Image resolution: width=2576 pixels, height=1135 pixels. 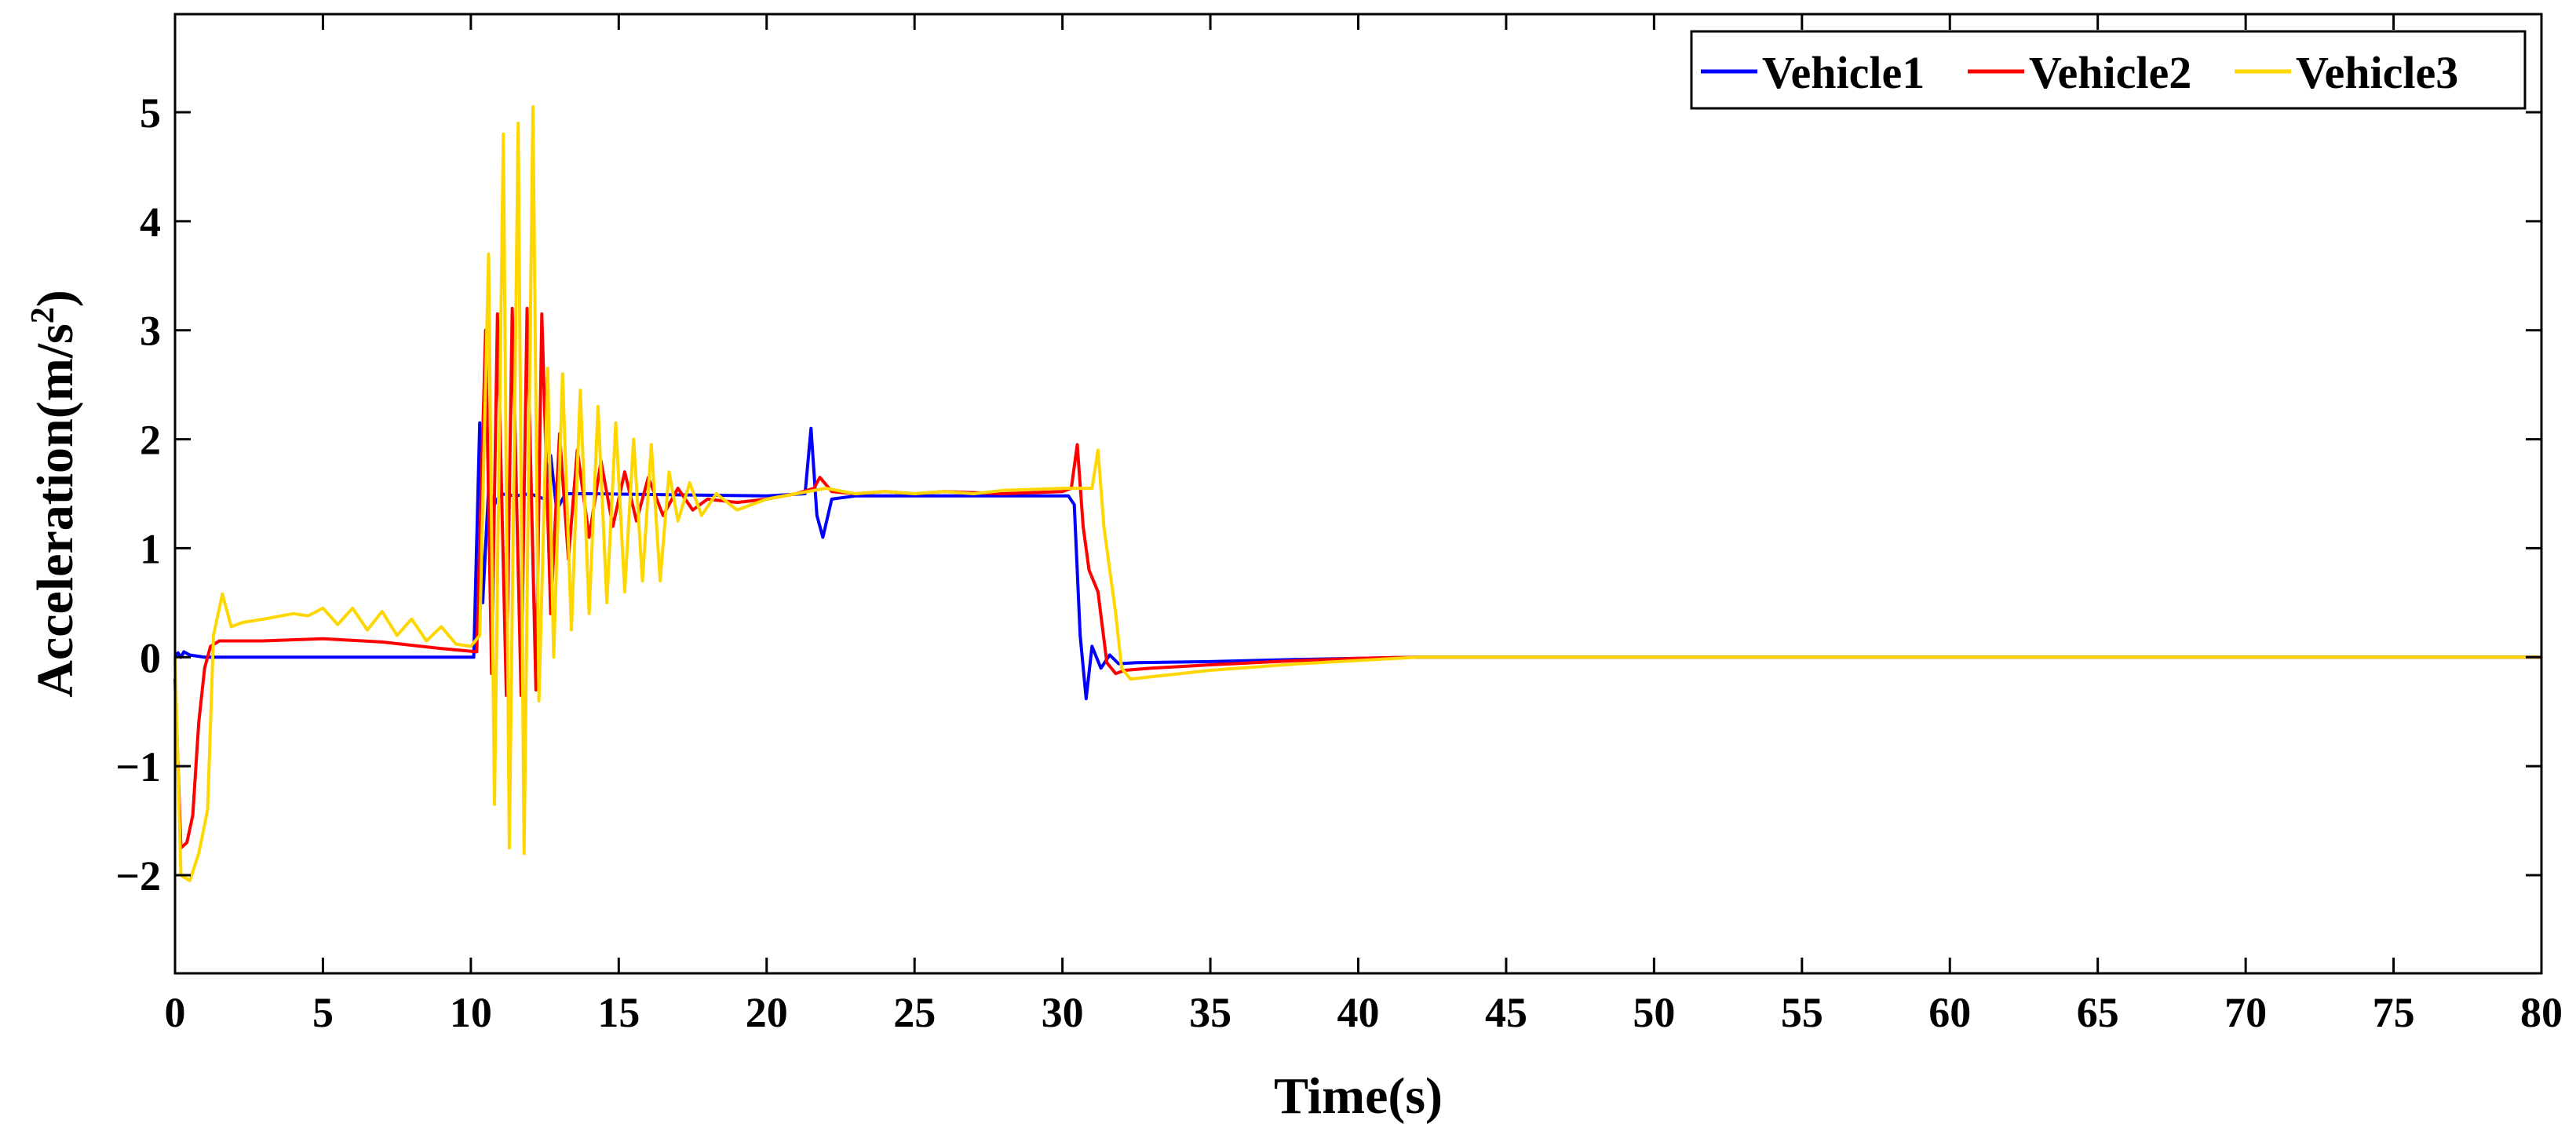 What do you see at coordinates (1843, 72) in the screenshot?
I see `legend-label: Vehicle1` at bounding box center [1843, 72].